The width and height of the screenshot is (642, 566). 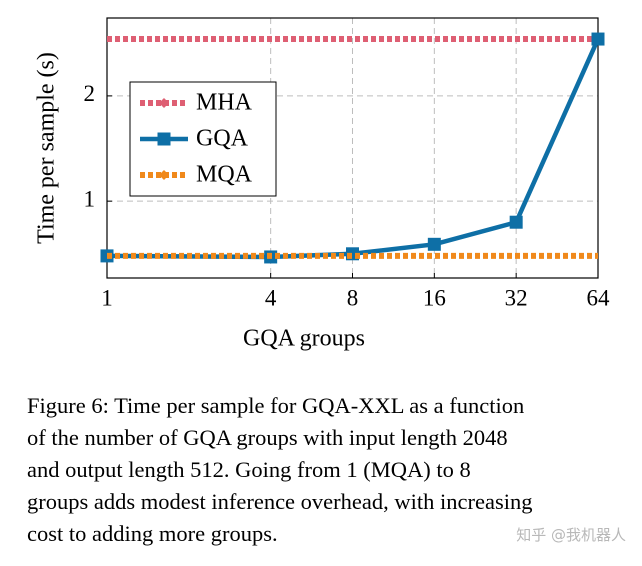 I want to click on x-tick-label: 1, so click(x=107, y=297).